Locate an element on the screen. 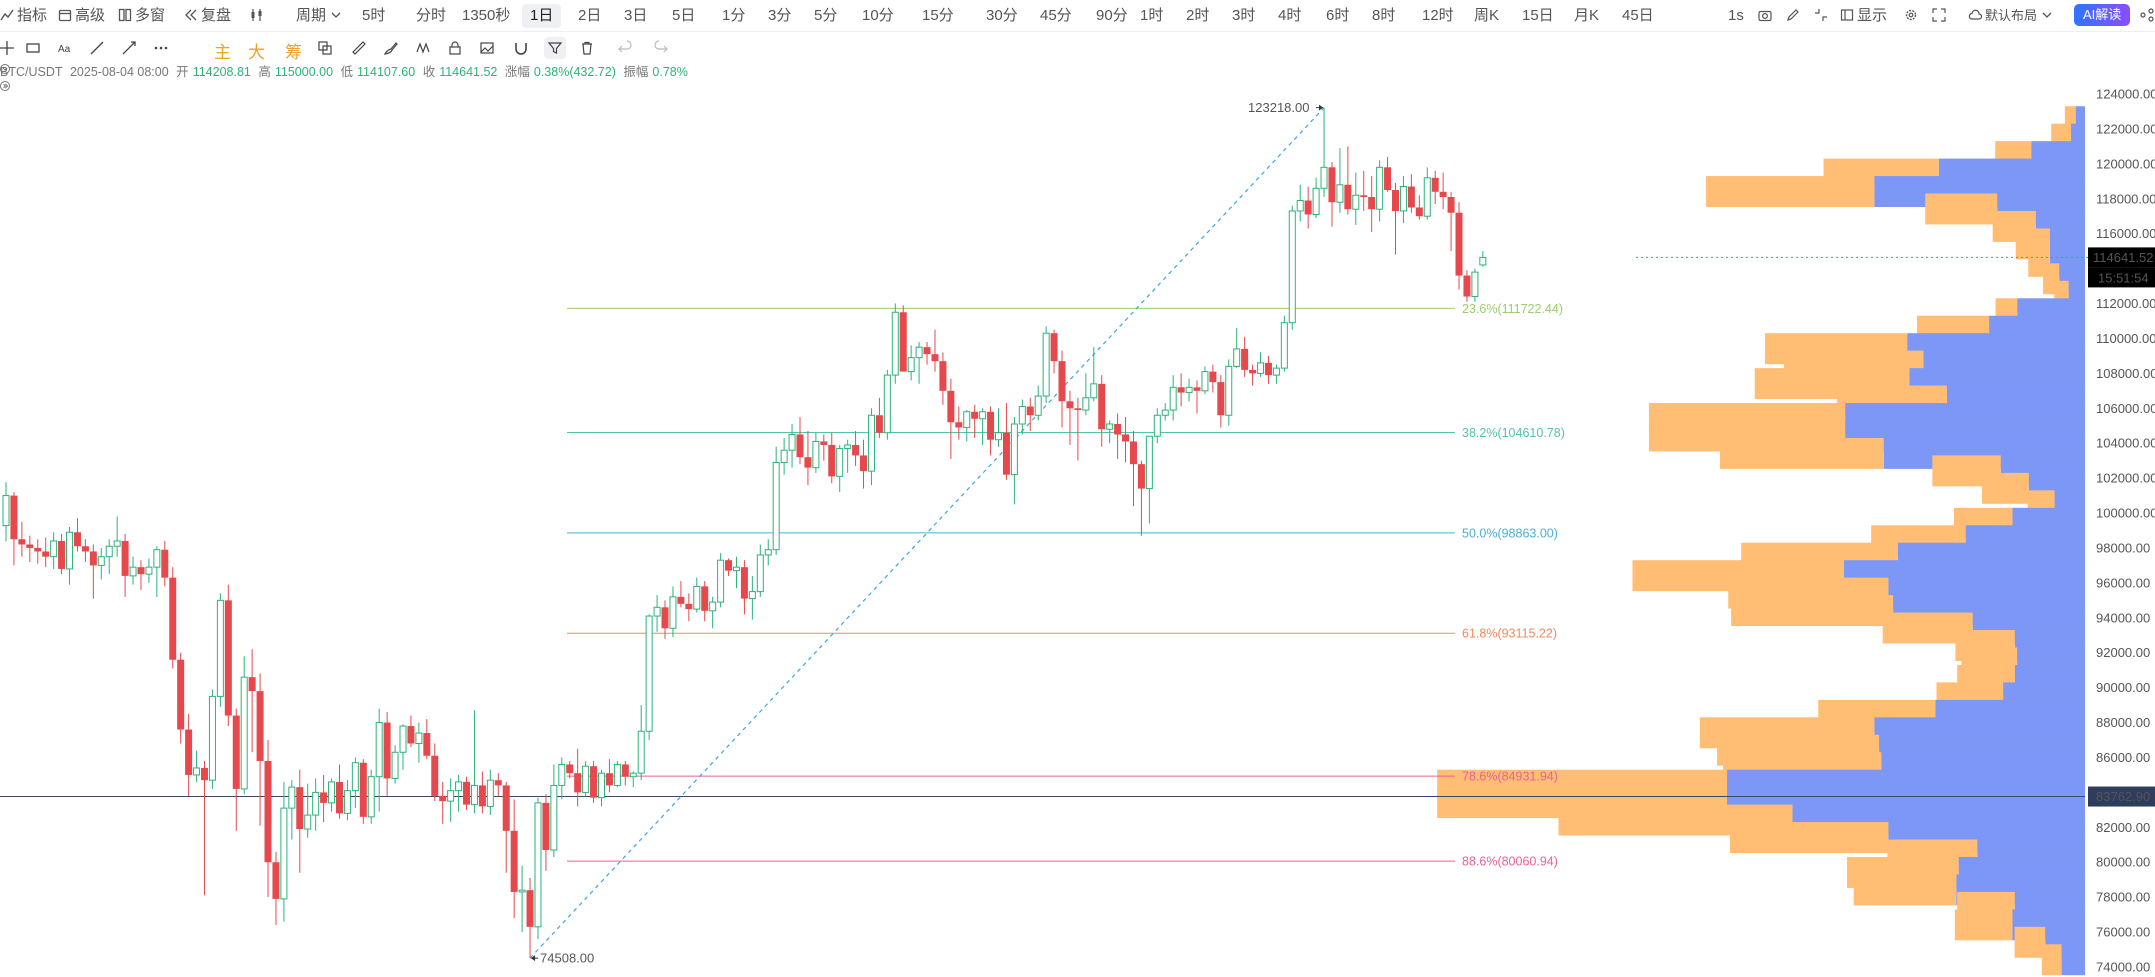  period-tab-label: 分时 is located at coordinates (431, 15).